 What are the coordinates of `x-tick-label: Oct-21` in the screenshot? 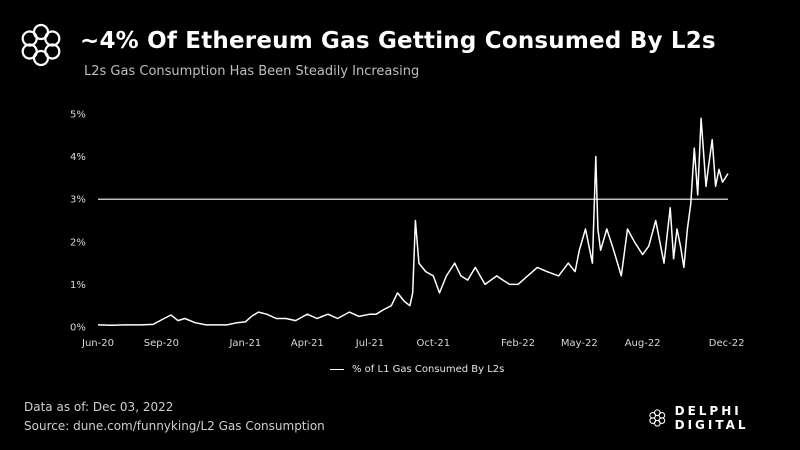 It's located at (433, 343).